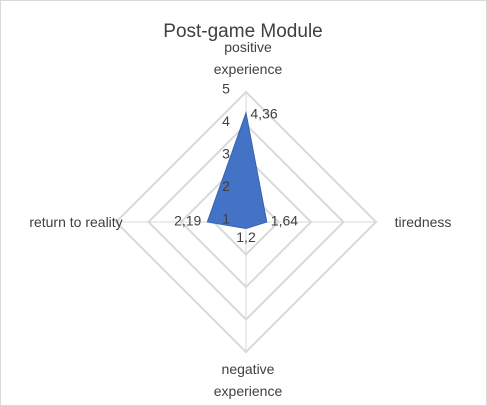  What do you see at coordinates (226, 186) in the screenshot?
I see `r-tick-label: 2` at bounding box center [226, 186].